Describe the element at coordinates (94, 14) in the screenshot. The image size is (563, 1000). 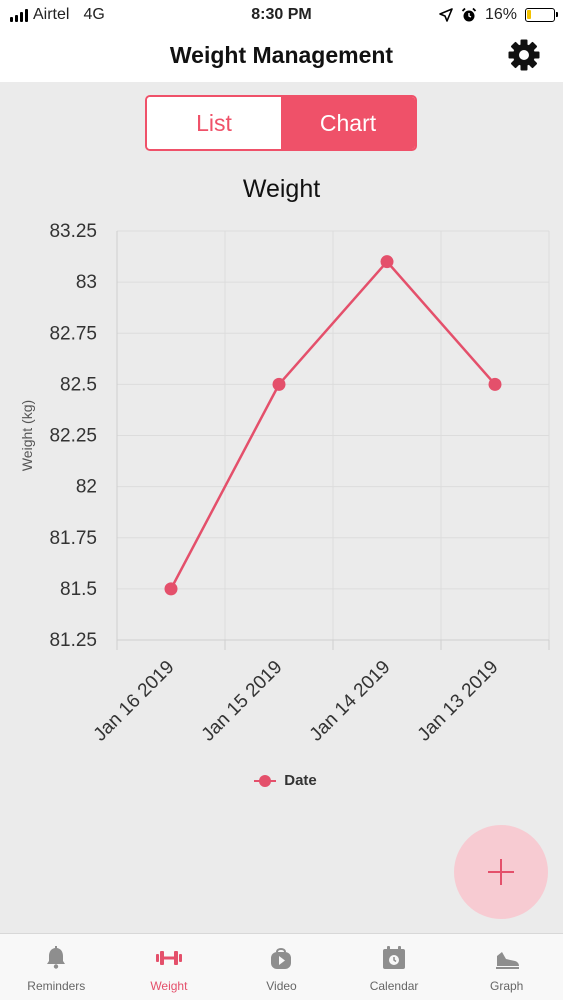
I see `network-label: 4G` at that location.